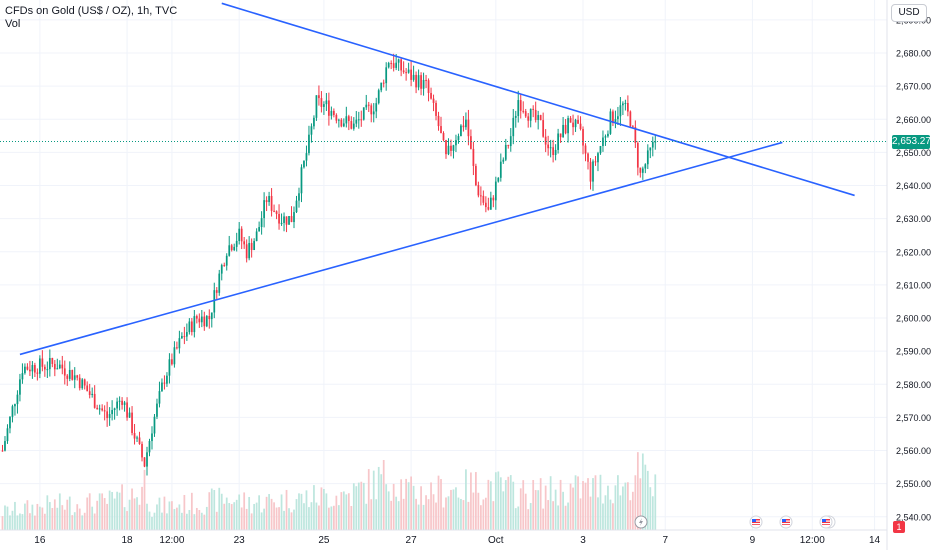  What do you see at coordinates (641, 522) in the screenshot?
I see `lightning-icon` at bounding box center [641, 522].